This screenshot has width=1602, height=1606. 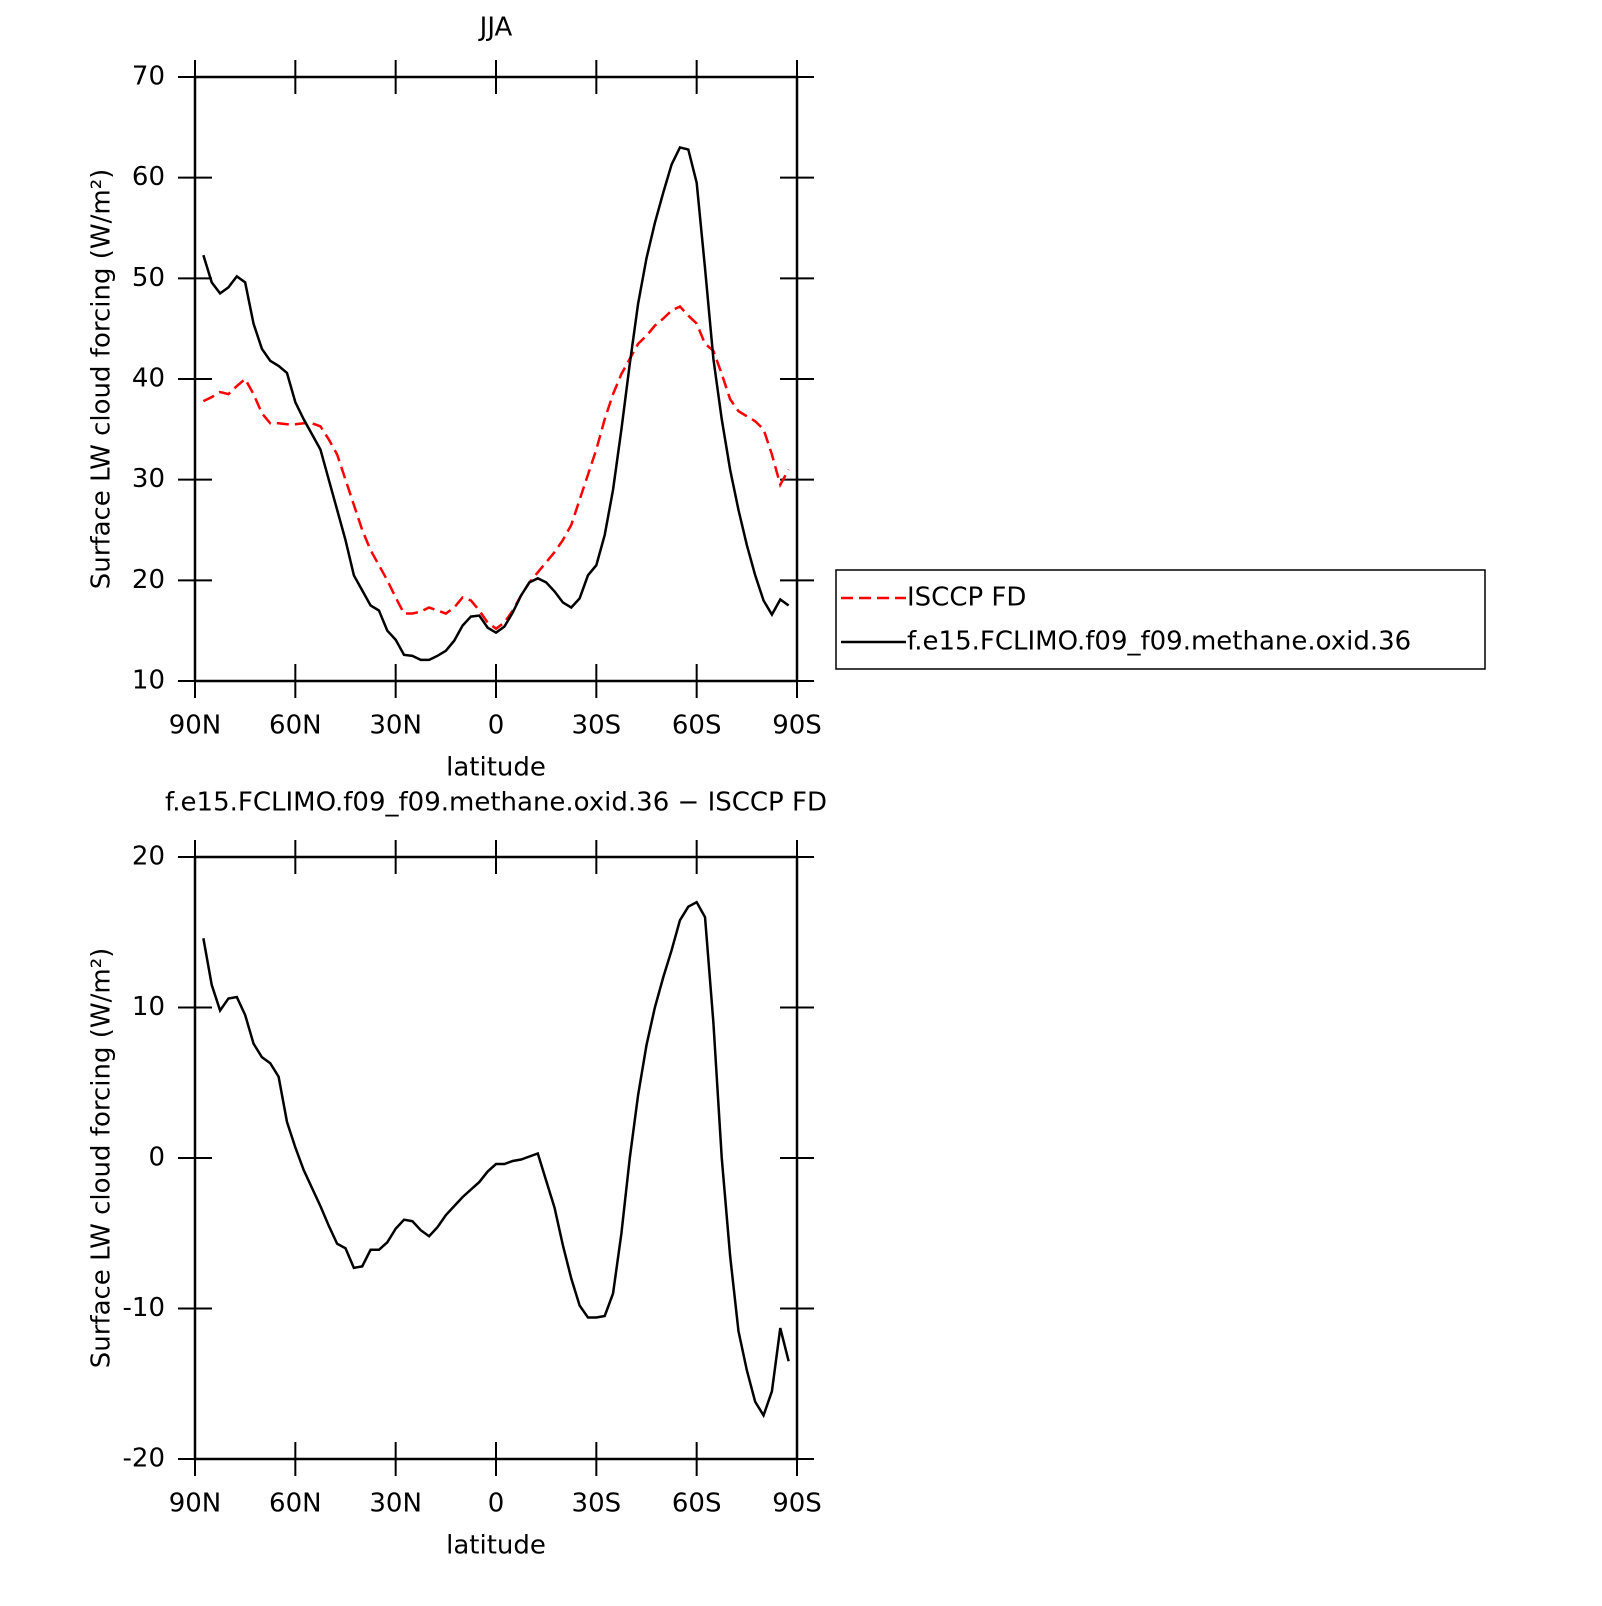 I want to click on legend-label: f.e15.FCLIMO.f09_f09.methane.oxid.36, so click(x=1159, y=642).